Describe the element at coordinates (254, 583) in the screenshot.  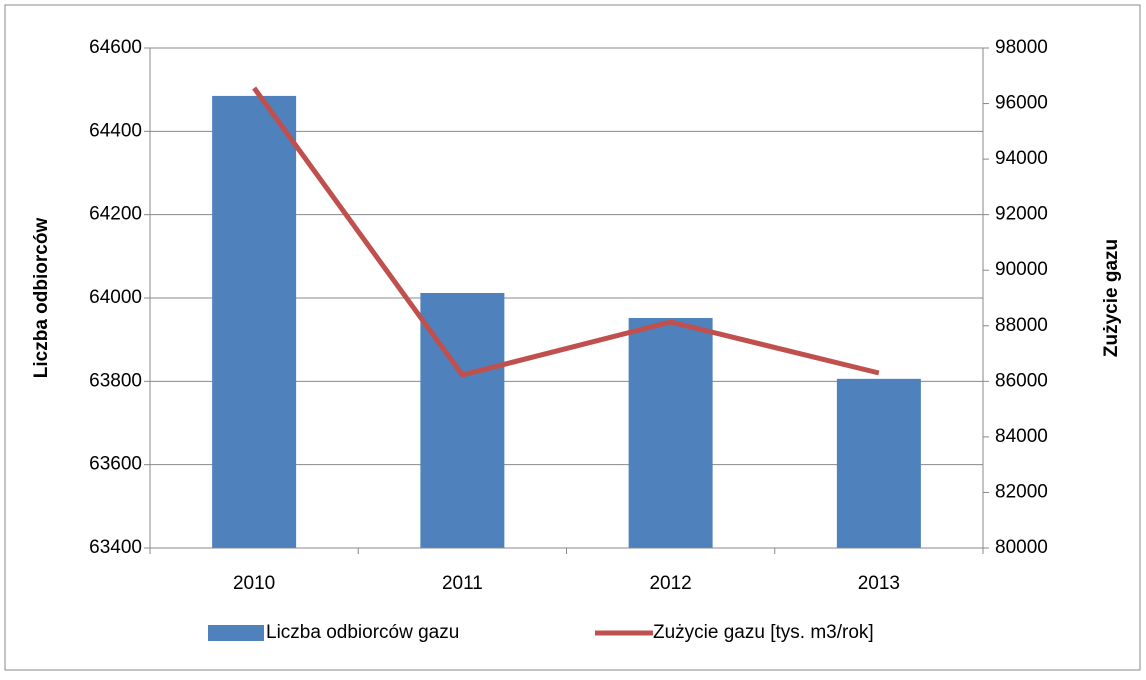
I see `x-tick-label: 2010` at that location.